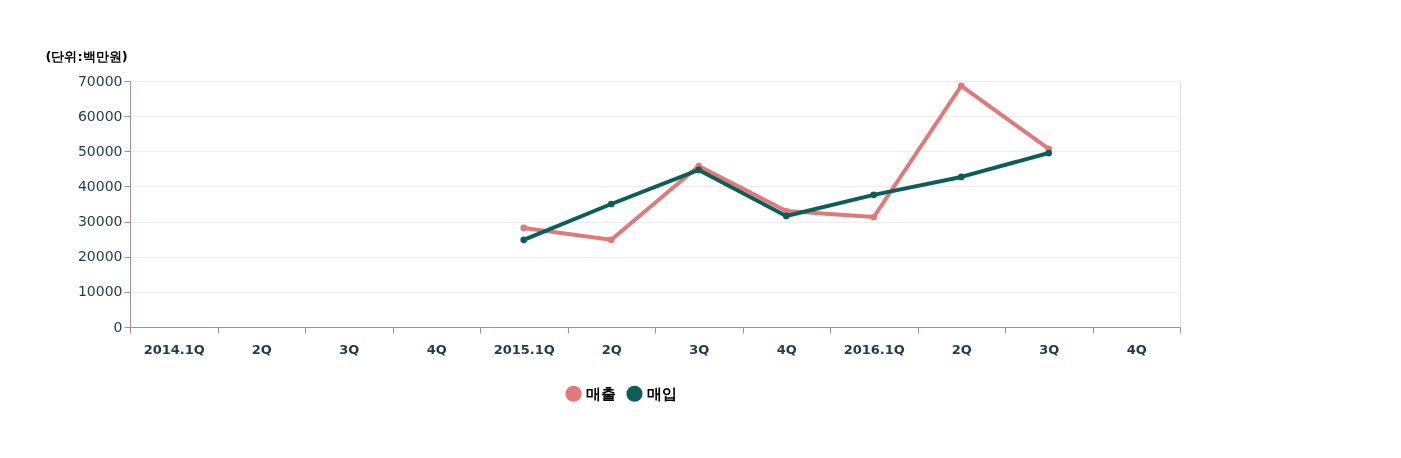 Image resolution: width=1401 pixels, height=458 pixels. What do you see at coordinates (86, 56) in the screenshot?
I see `y-axis-title: (단위:백만원)` at bounding box center [86, 56].